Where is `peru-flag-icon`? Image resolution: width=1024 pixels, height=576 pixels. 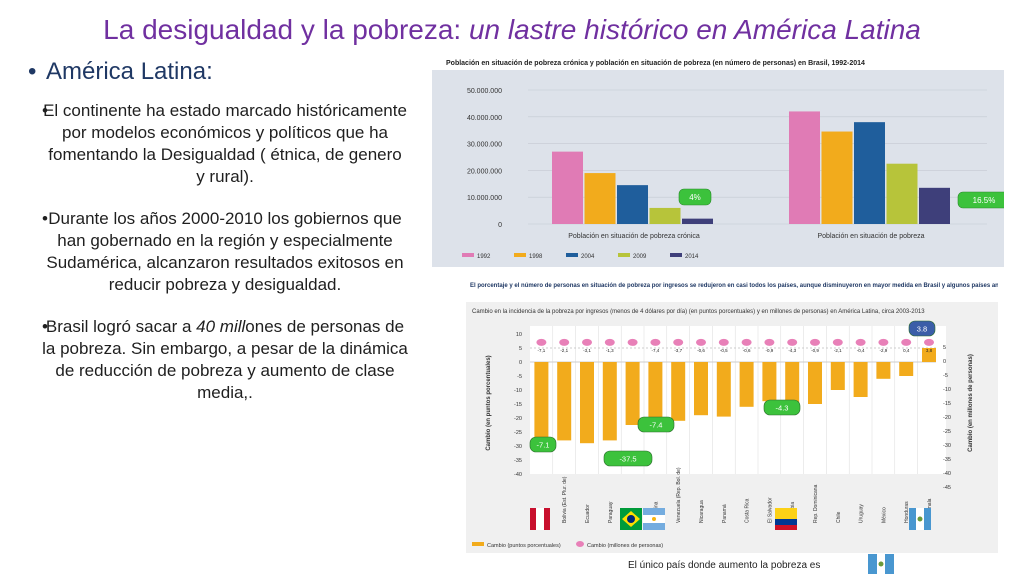 peru-flag-icon is located at coordinates (540, 519).